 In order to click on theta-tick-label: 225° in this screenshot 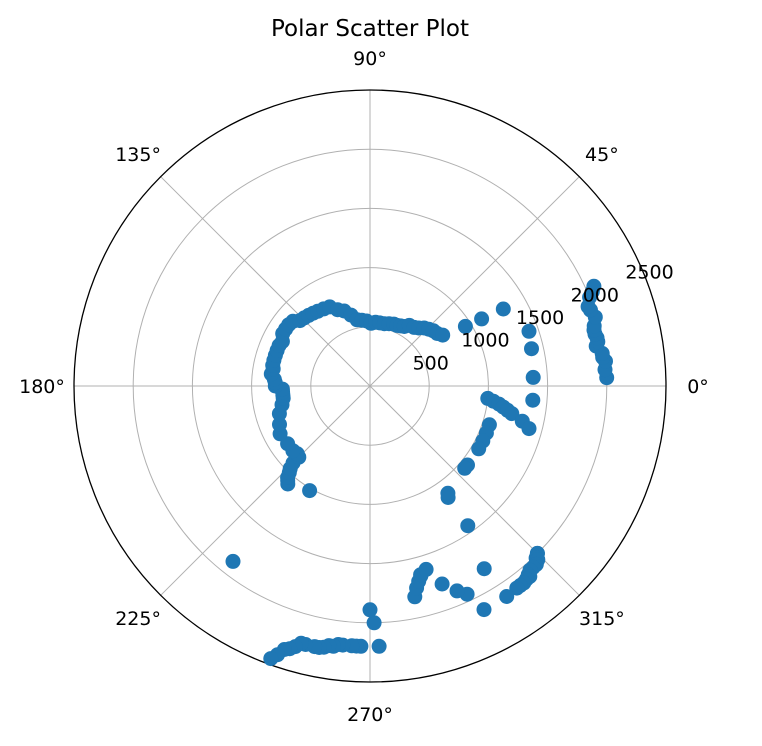, I will do `click(138, 619)`.